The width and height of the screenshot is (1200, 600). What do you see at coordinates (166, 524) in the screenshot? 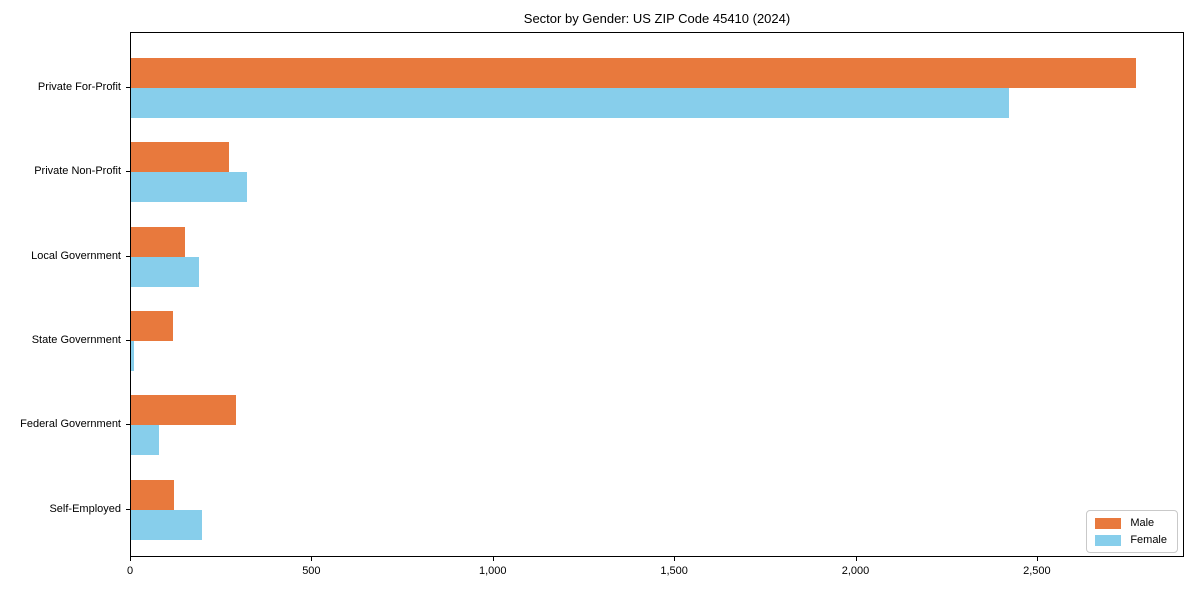
I see `bar-female-self-employed` at bounding box center [166, 524].